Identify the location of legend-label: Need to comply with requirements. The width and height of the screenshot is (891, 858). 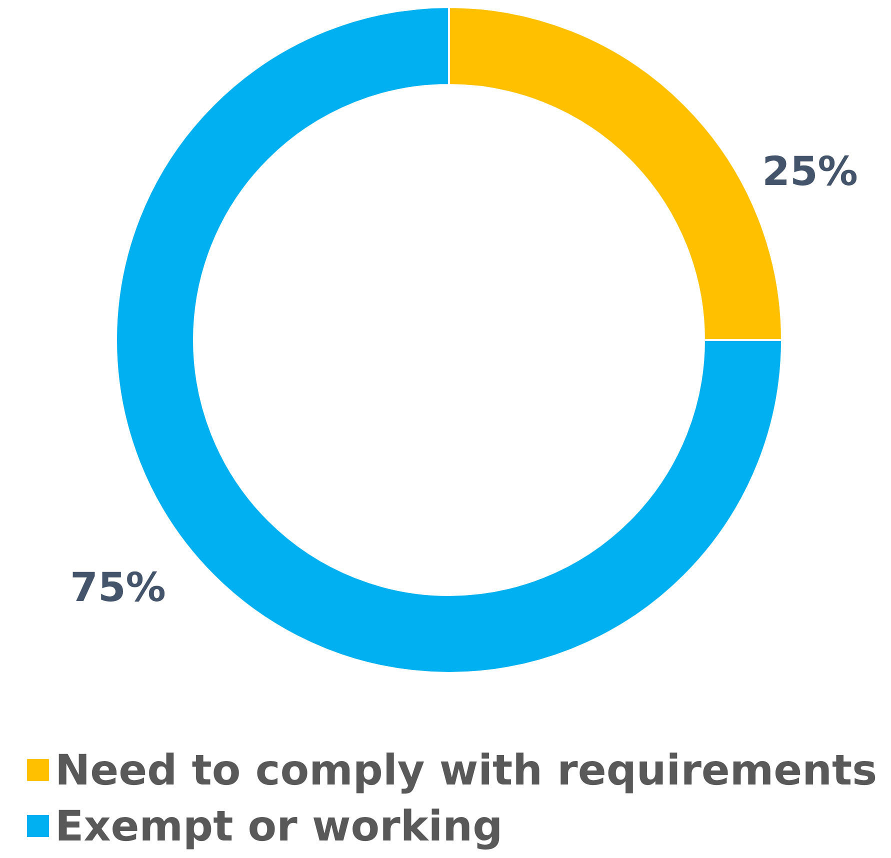
(466, 770).